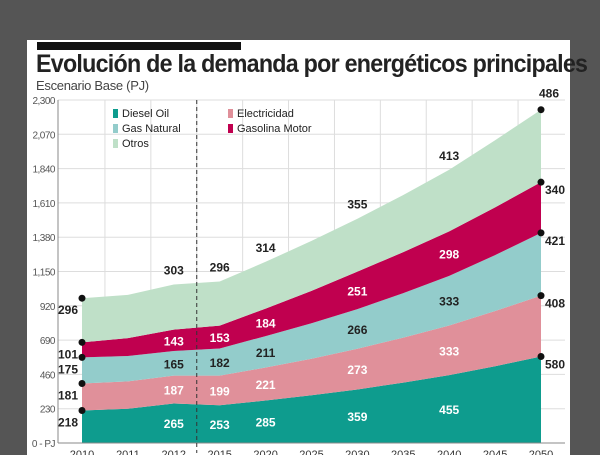 Image resolution: width=600 pixels, height=455 pixels. What do you see at coordinates (541, 452) in the screenshot?
I see `x-tick-label: 2050` at bounding box center [541, 452].